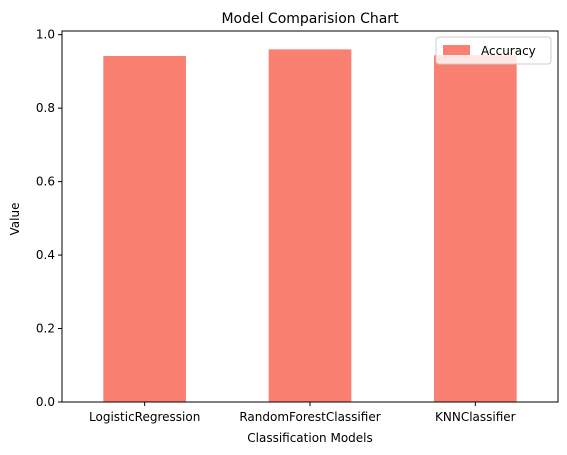  Describe the element at coordinates (45, 35) in the screenshot. I see `y-tick-label: 1.0` at that location.